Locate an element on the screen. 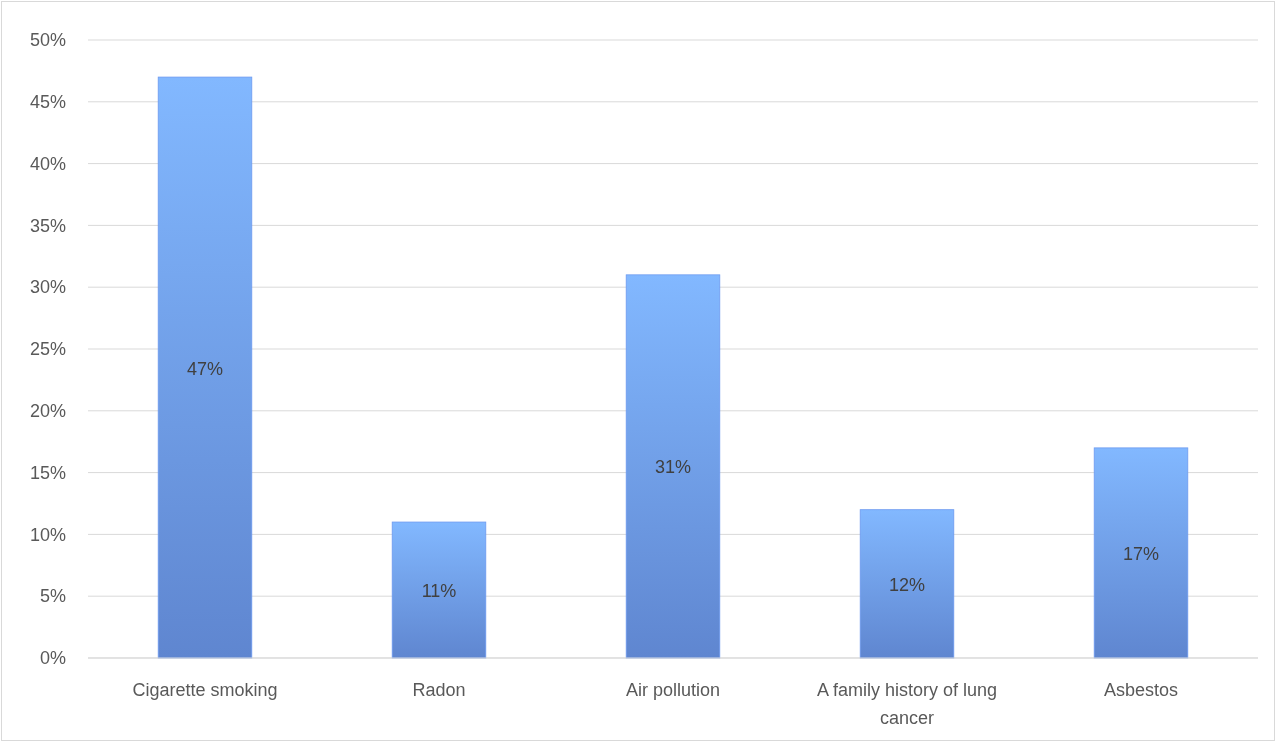 The width and height of the screenshot is (1276, 742). data-label: 17% is located at coordinates (1141, 553).